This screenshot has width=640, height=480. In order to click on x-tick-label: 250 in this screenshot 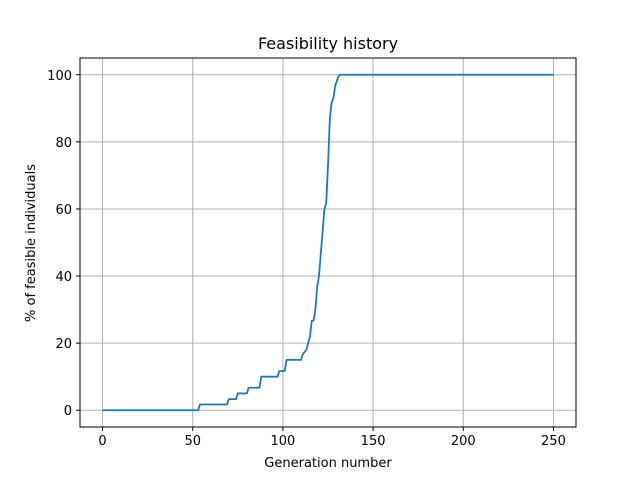, I will do `click(553, 441)`.